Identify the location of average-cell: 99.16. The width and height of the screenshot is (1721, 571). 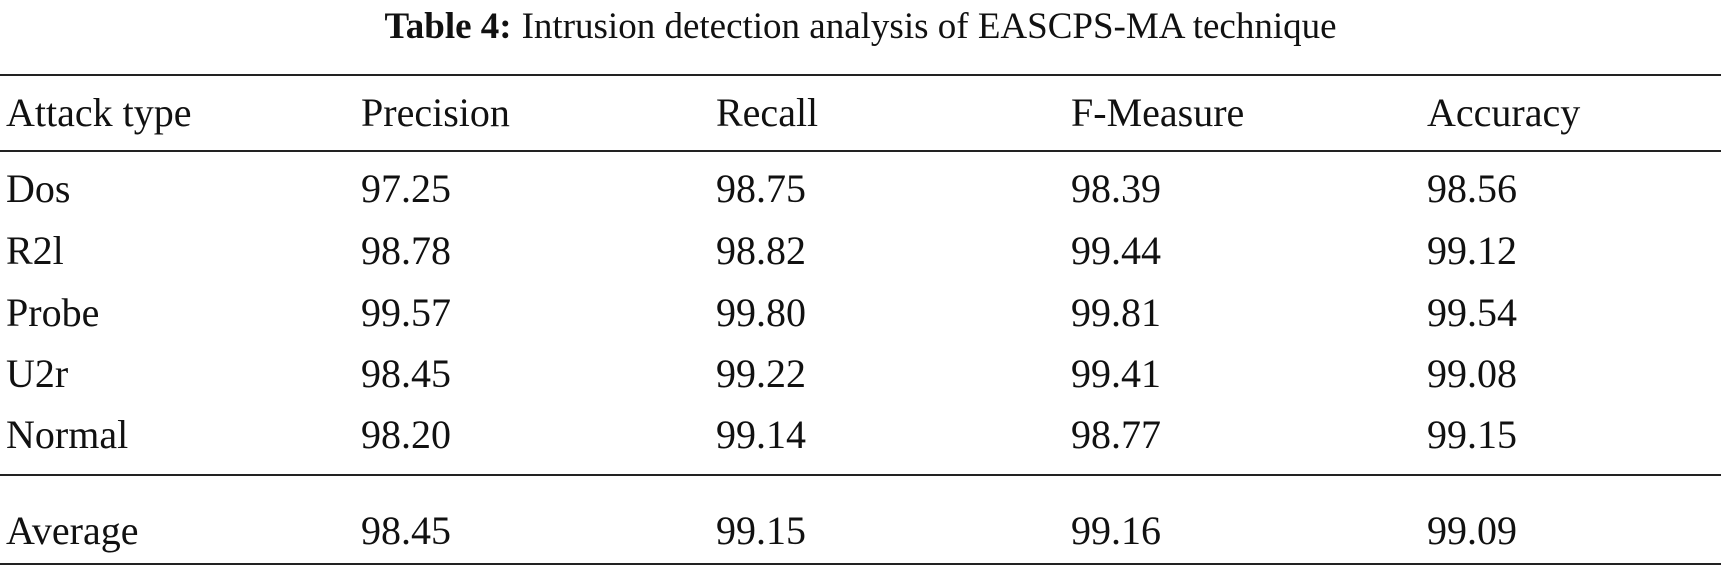
(1116, 530).